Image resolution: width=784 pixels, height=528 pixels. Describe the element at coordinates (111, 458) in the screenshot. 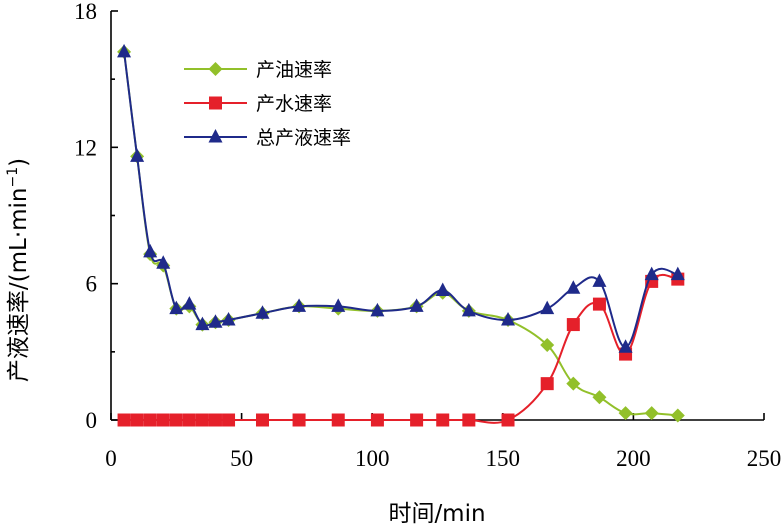

I see `x-tick-label: 0` at that location.